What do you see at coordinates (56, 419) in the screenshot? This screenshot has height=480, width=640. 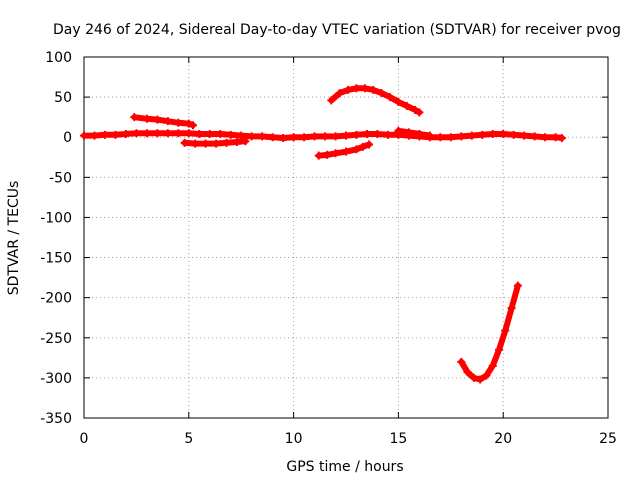 I see `y-tick-label: -350` at bounding box center [56, 419].